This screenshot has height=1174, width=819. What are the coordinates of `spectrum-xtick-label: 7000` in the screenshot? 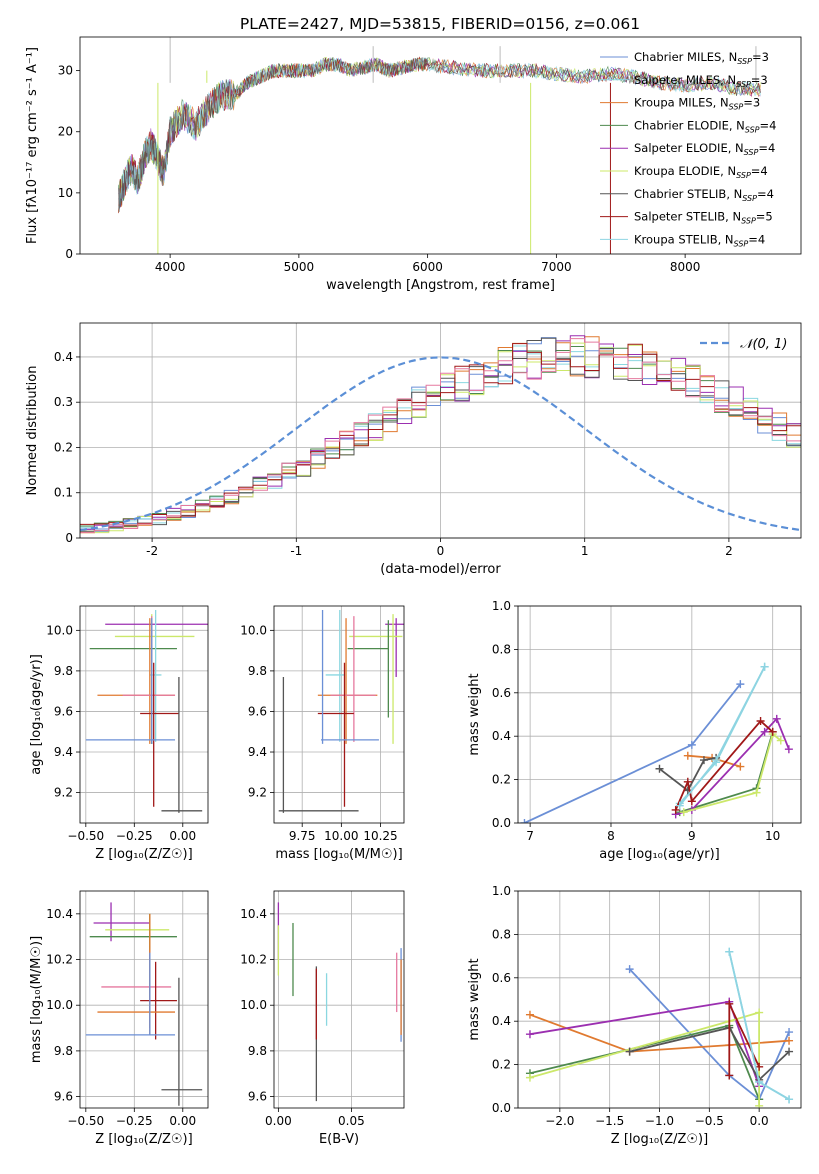 It's located at (556, 267).